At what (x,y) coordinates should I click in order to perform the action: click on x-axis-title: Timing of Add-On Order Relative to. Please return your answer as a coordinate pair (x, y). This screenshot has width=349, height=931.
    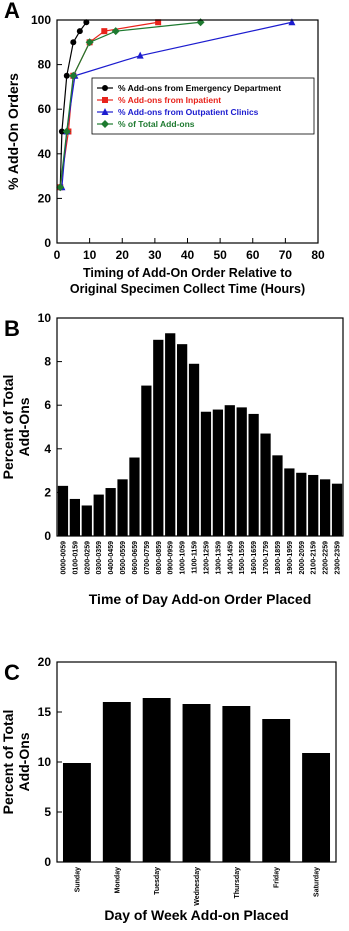
    Looking at the image, I should click on (187, 273).